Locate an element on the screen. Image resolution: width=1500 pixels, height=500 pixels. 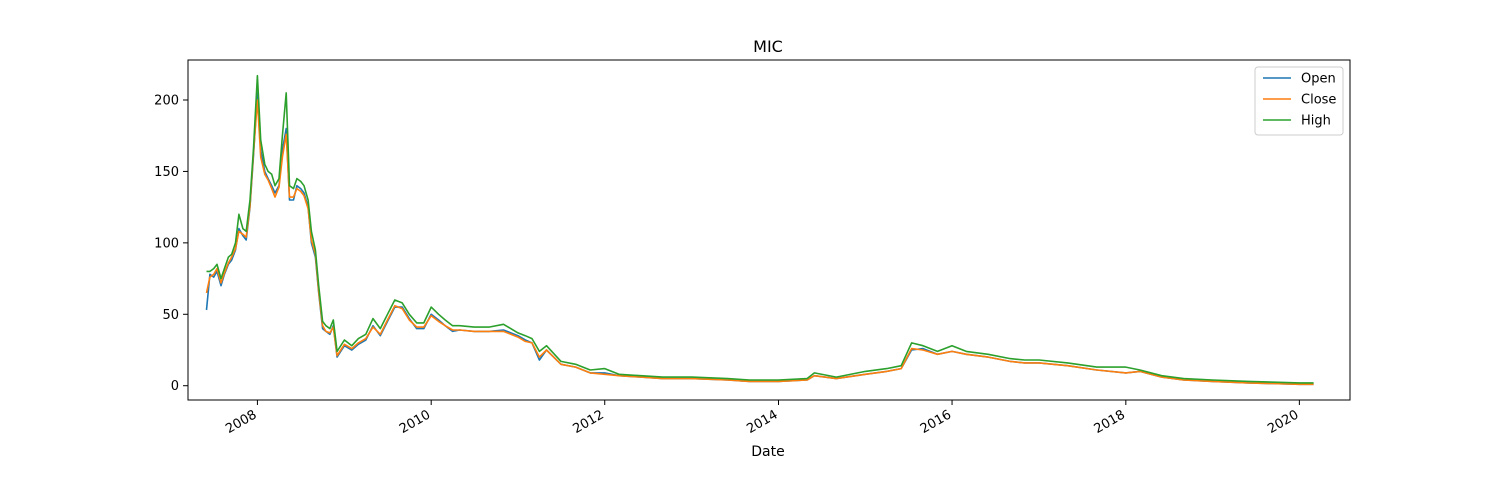
y-tick-label: 150 is located at coordinates (166, 172).